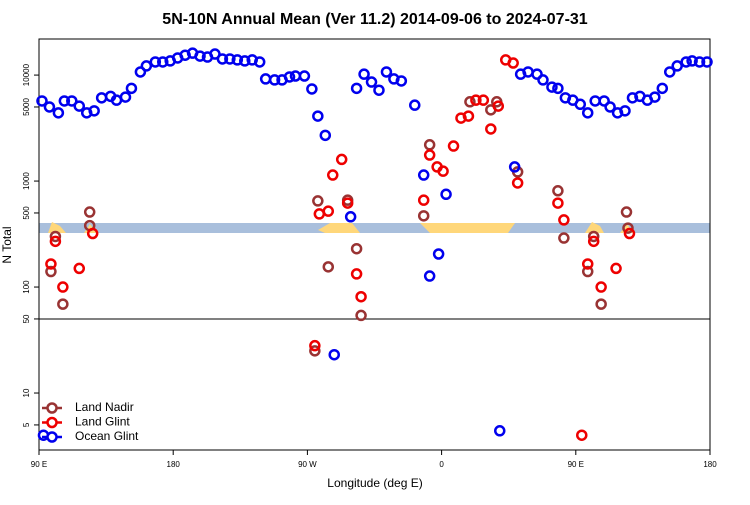 This screenshot has width=750, height=505. I want to click on x-tick-label: 180, so click(710, 464).